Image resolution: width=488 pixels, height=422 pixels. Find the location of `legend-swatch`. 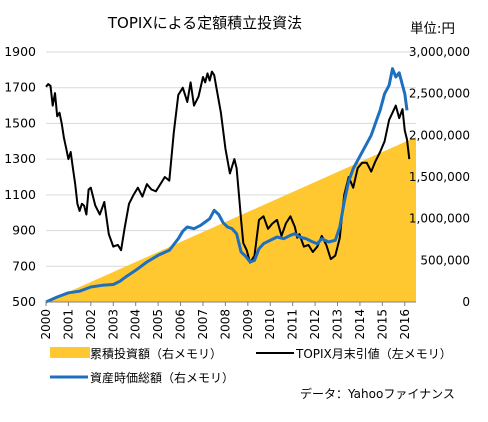

legend-swatch is located at coordinates (70, 352).